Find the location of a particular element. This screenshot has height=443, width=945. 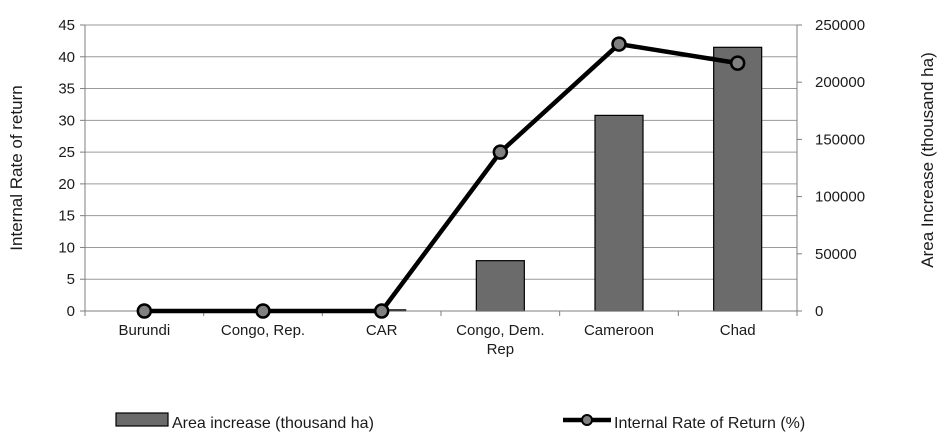

y-right-tick-label: 0 is located at coordinates (819, 311).